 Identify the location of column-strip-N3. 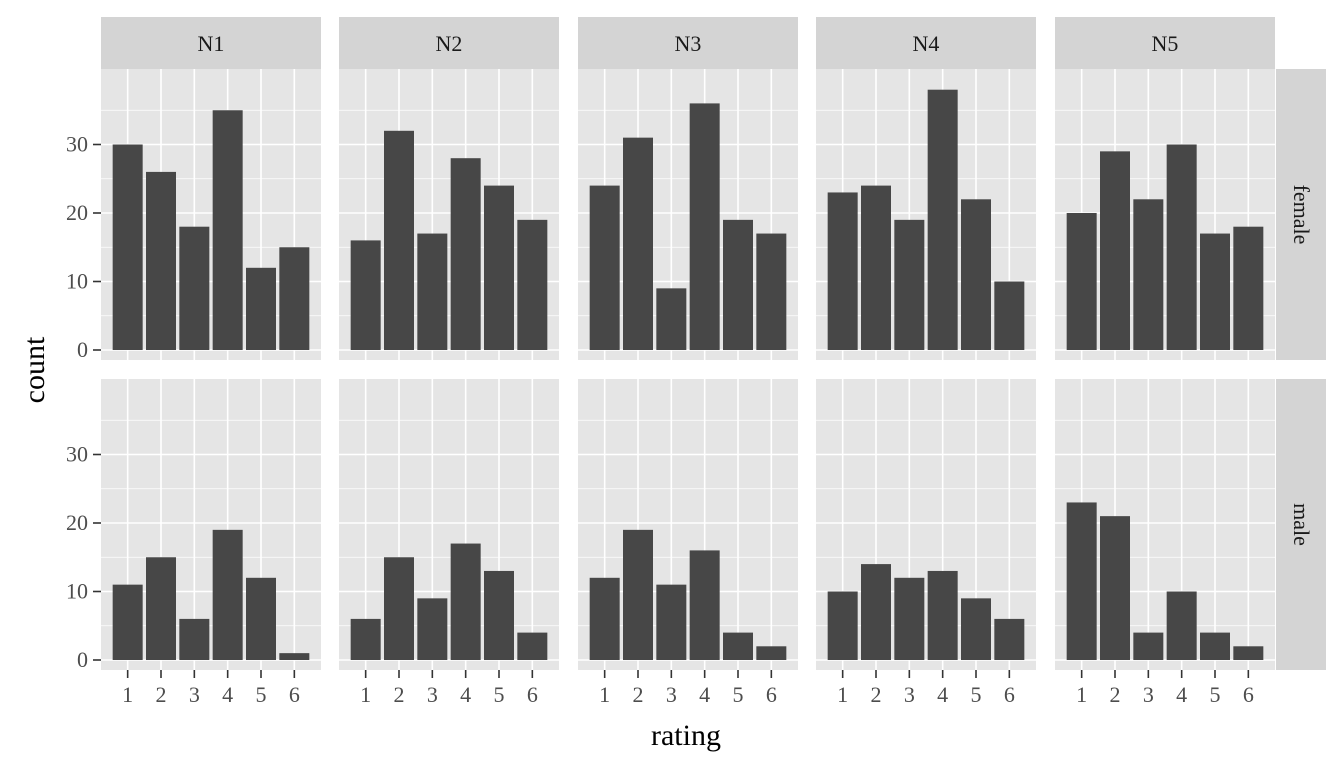
(688, 43).